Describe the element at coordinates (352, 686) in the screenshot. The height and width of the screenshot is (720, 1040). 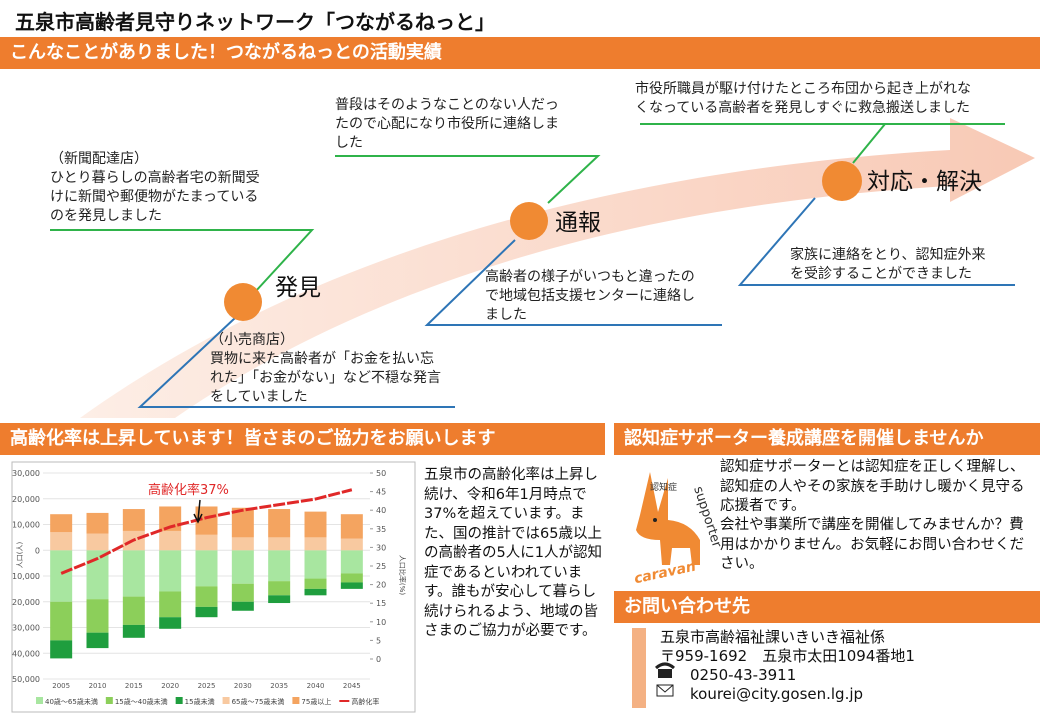
I see `x-tick-label: 2045` at that location.